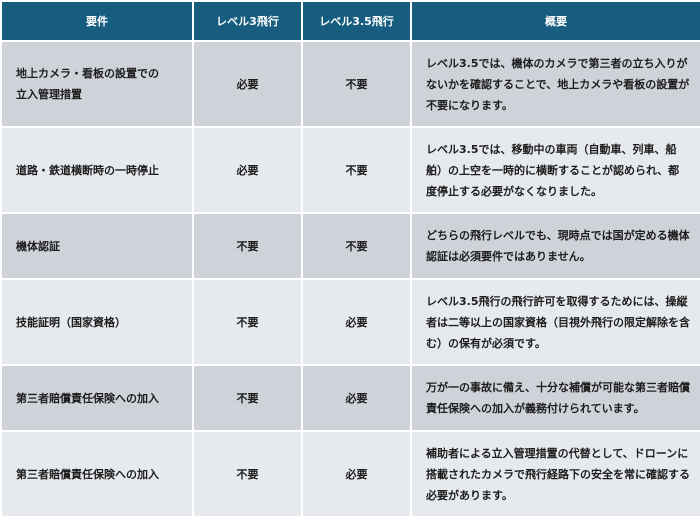  I want to click on requirement-cell: 技能証明（国家資格）, so click(97, 322).